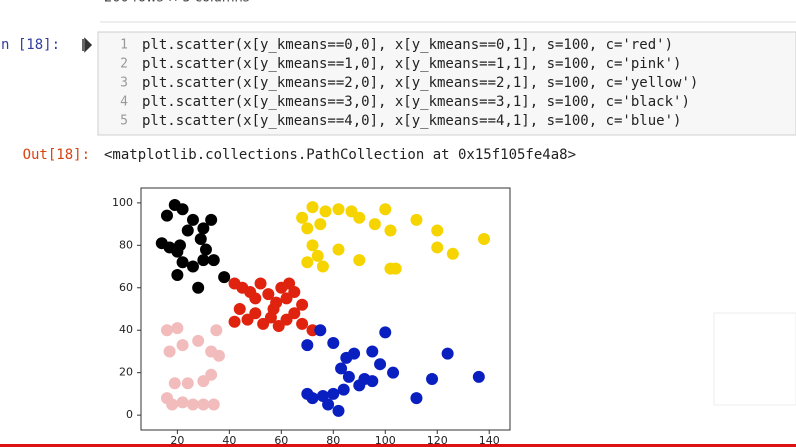  I want to click on x-tick-label: 120, so click(437, 440).